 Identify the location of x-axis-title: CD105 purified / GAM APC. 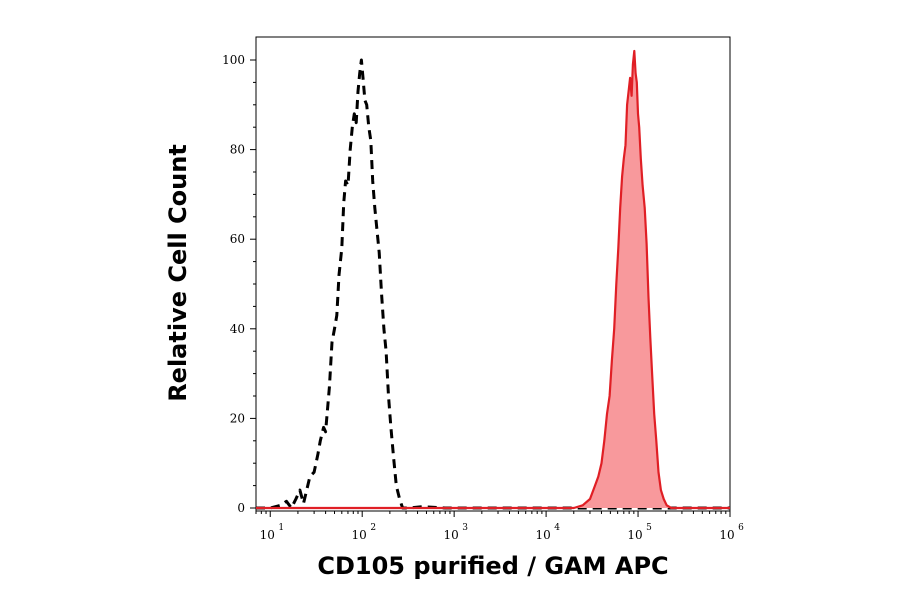
(492, 566).